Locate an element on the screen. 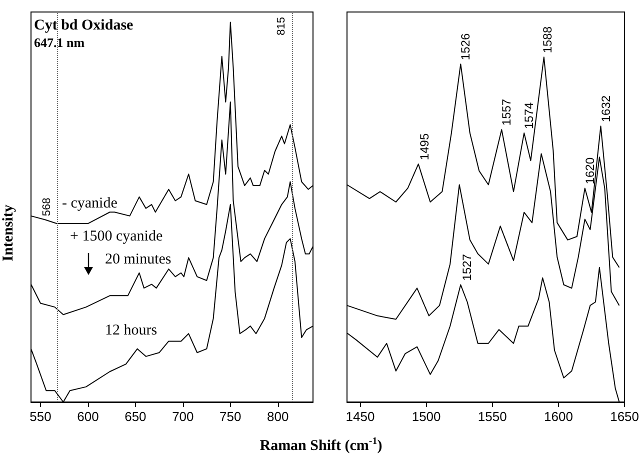 This screenshot has height=466, width=642. series-label: - cyanide is located at coordinates (90, 204).